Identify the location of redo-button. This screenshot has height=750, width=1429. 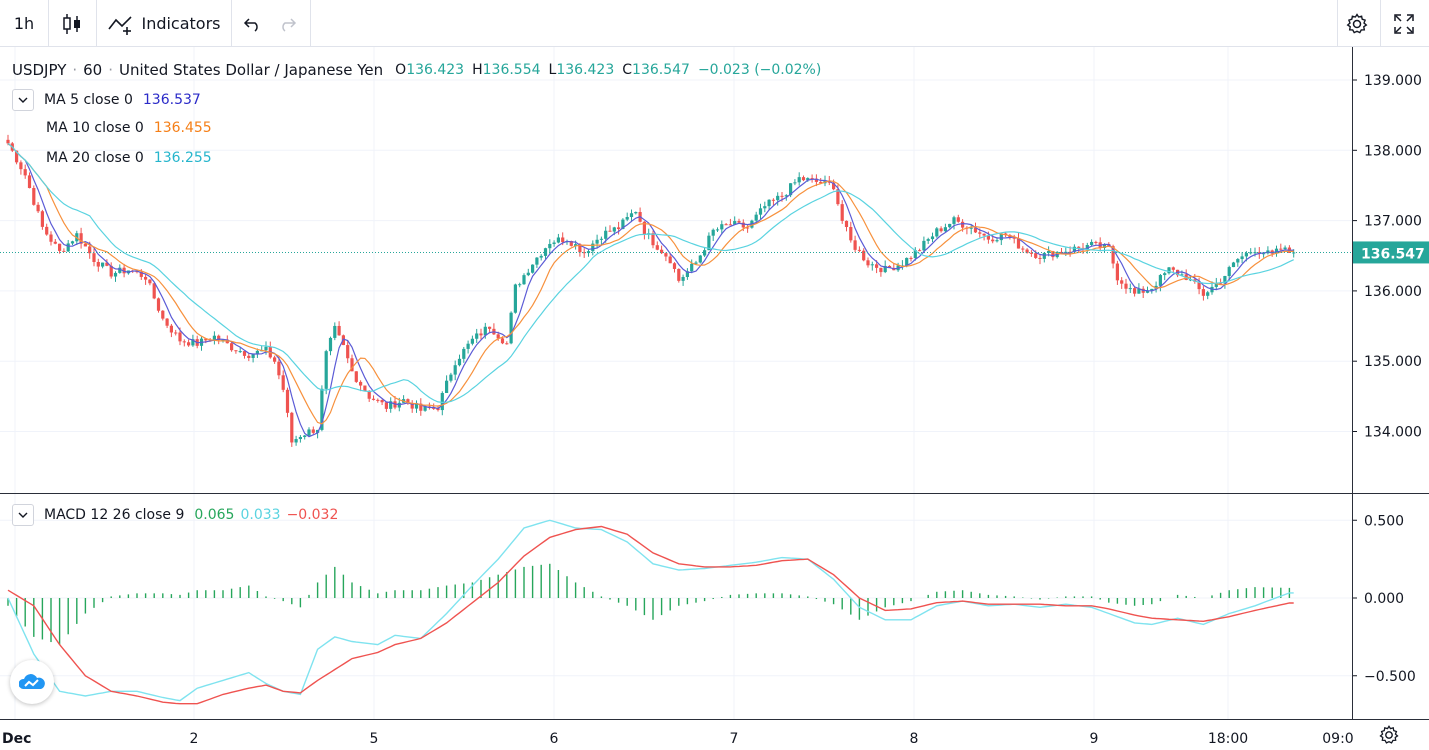
(287, 23).